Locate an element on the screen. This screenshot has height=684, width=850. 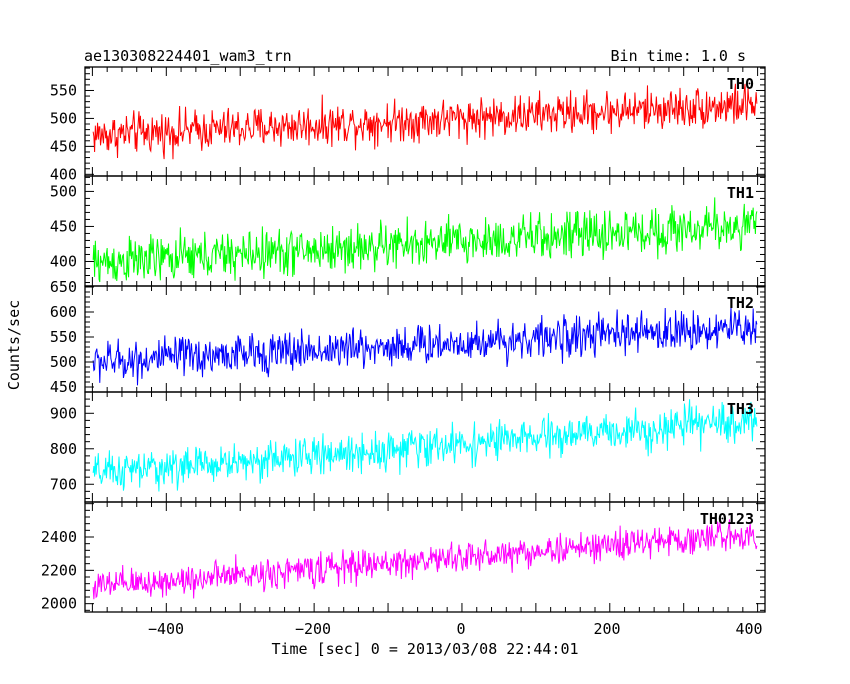
panel-th1: 400 450 500 TH1 is located at coordinates (408, 231).